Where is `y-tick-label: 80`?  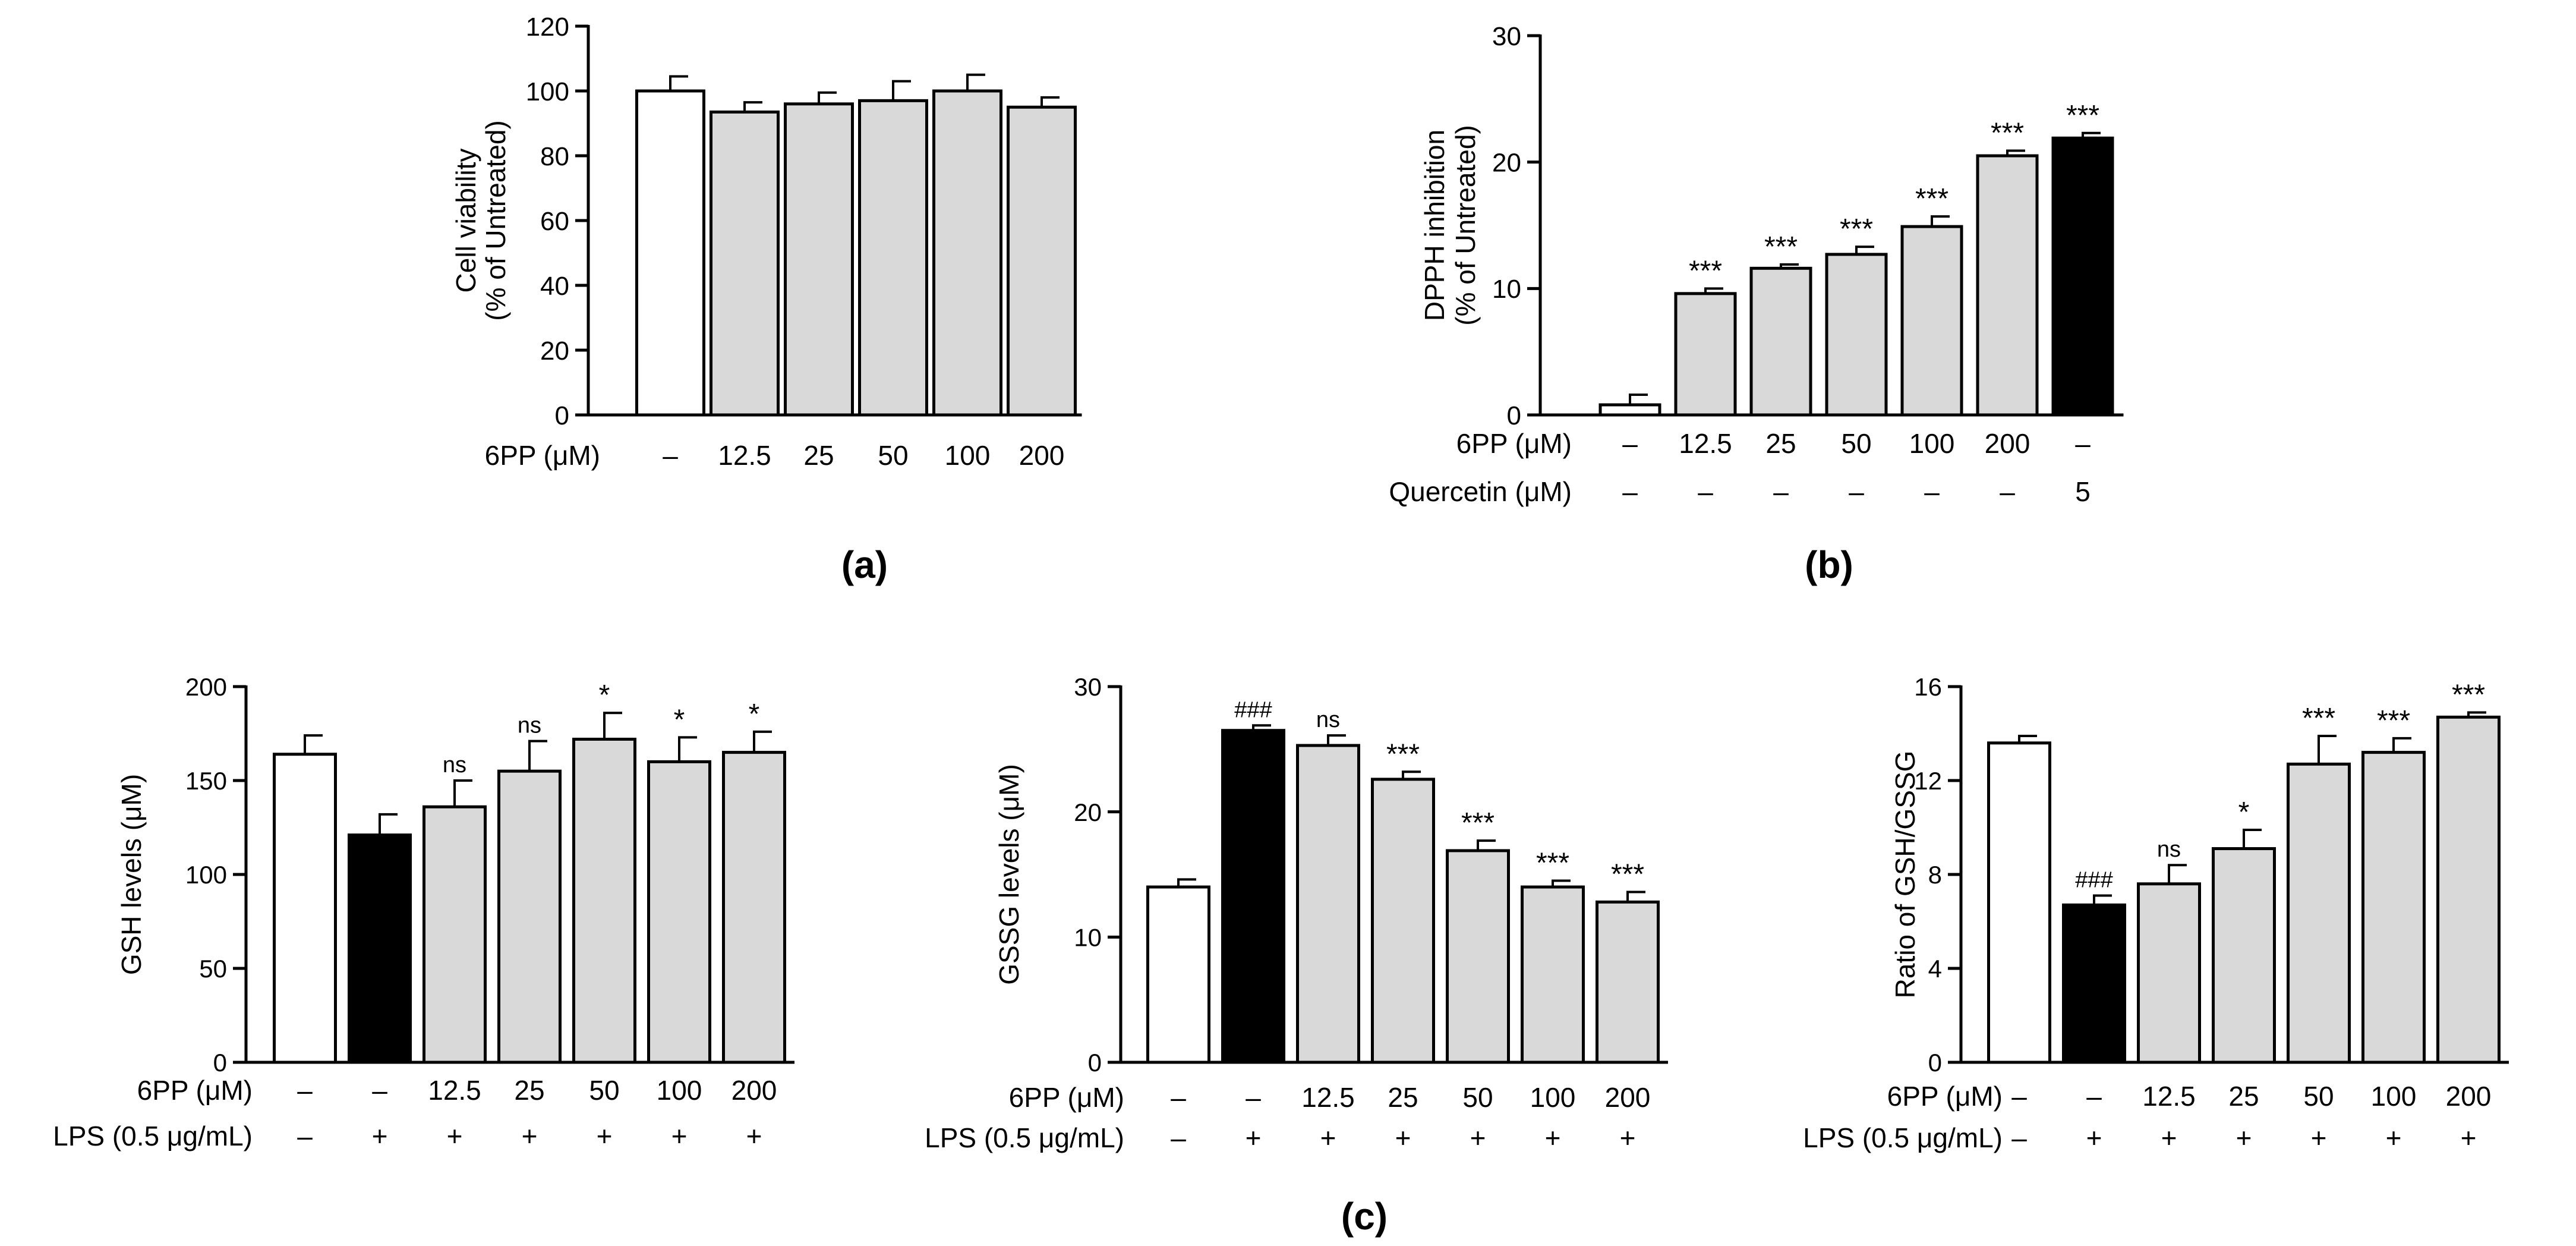
y-tick-label: 80 is located at coordinates (554, 156).